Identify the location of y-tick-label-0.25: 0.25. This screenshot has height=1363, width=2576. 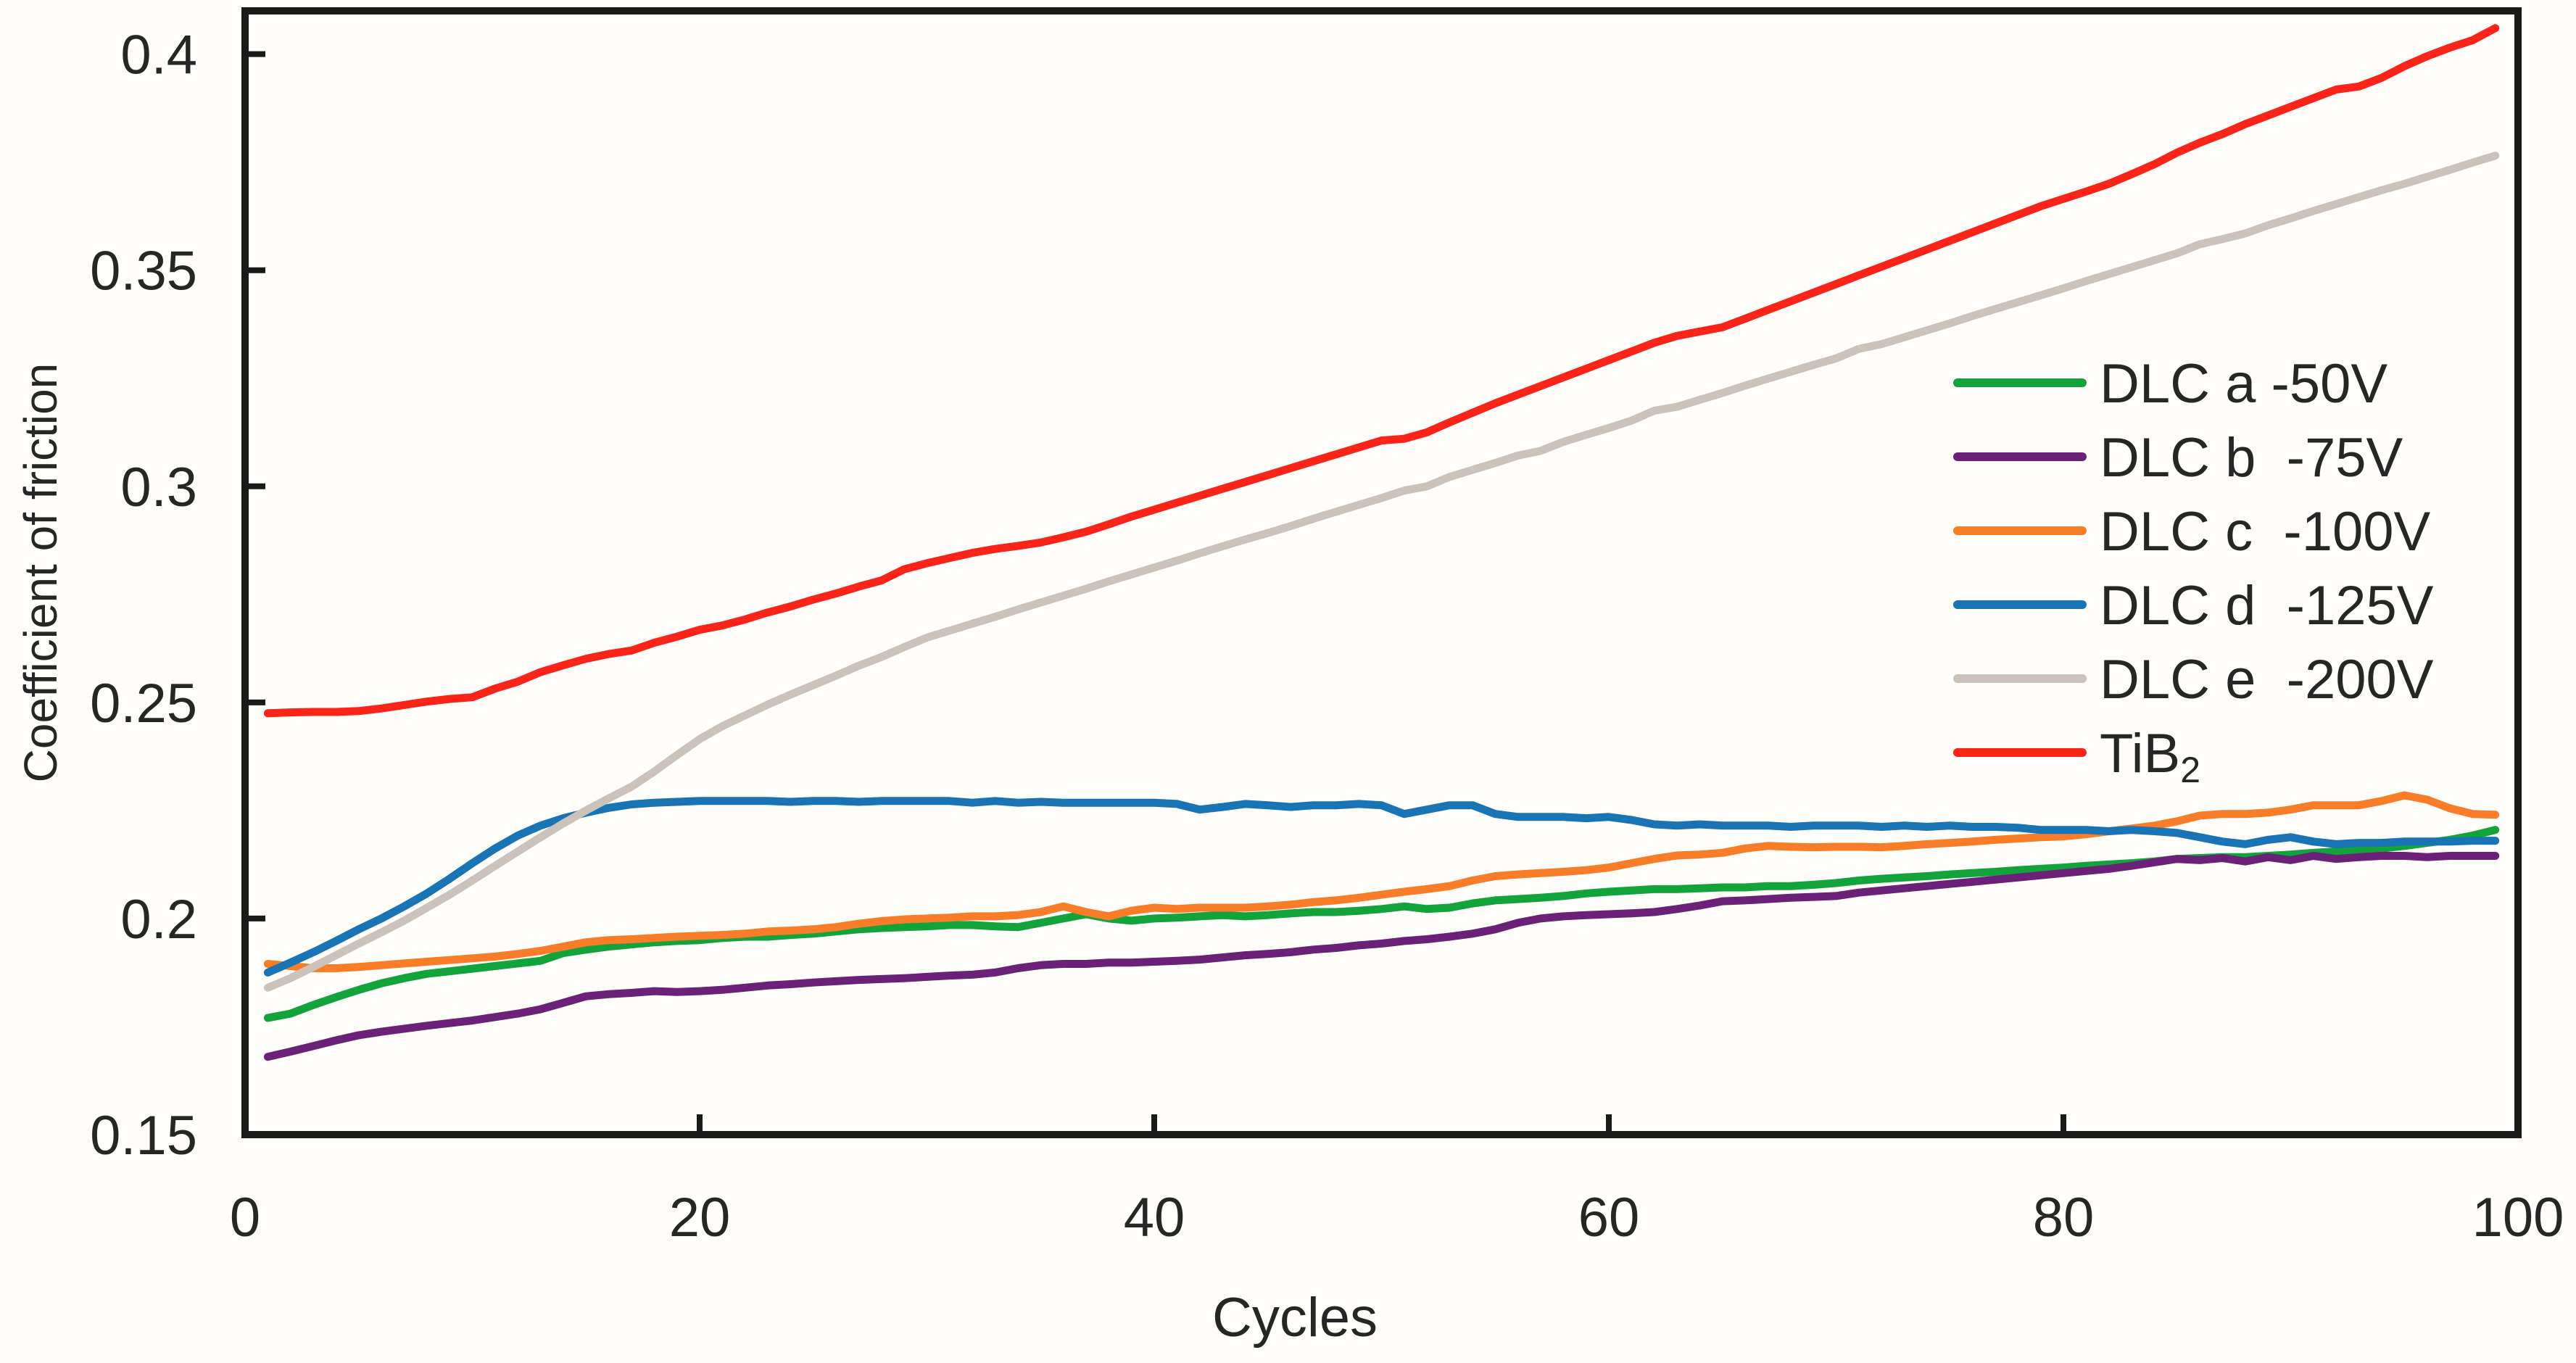
(143, 703).